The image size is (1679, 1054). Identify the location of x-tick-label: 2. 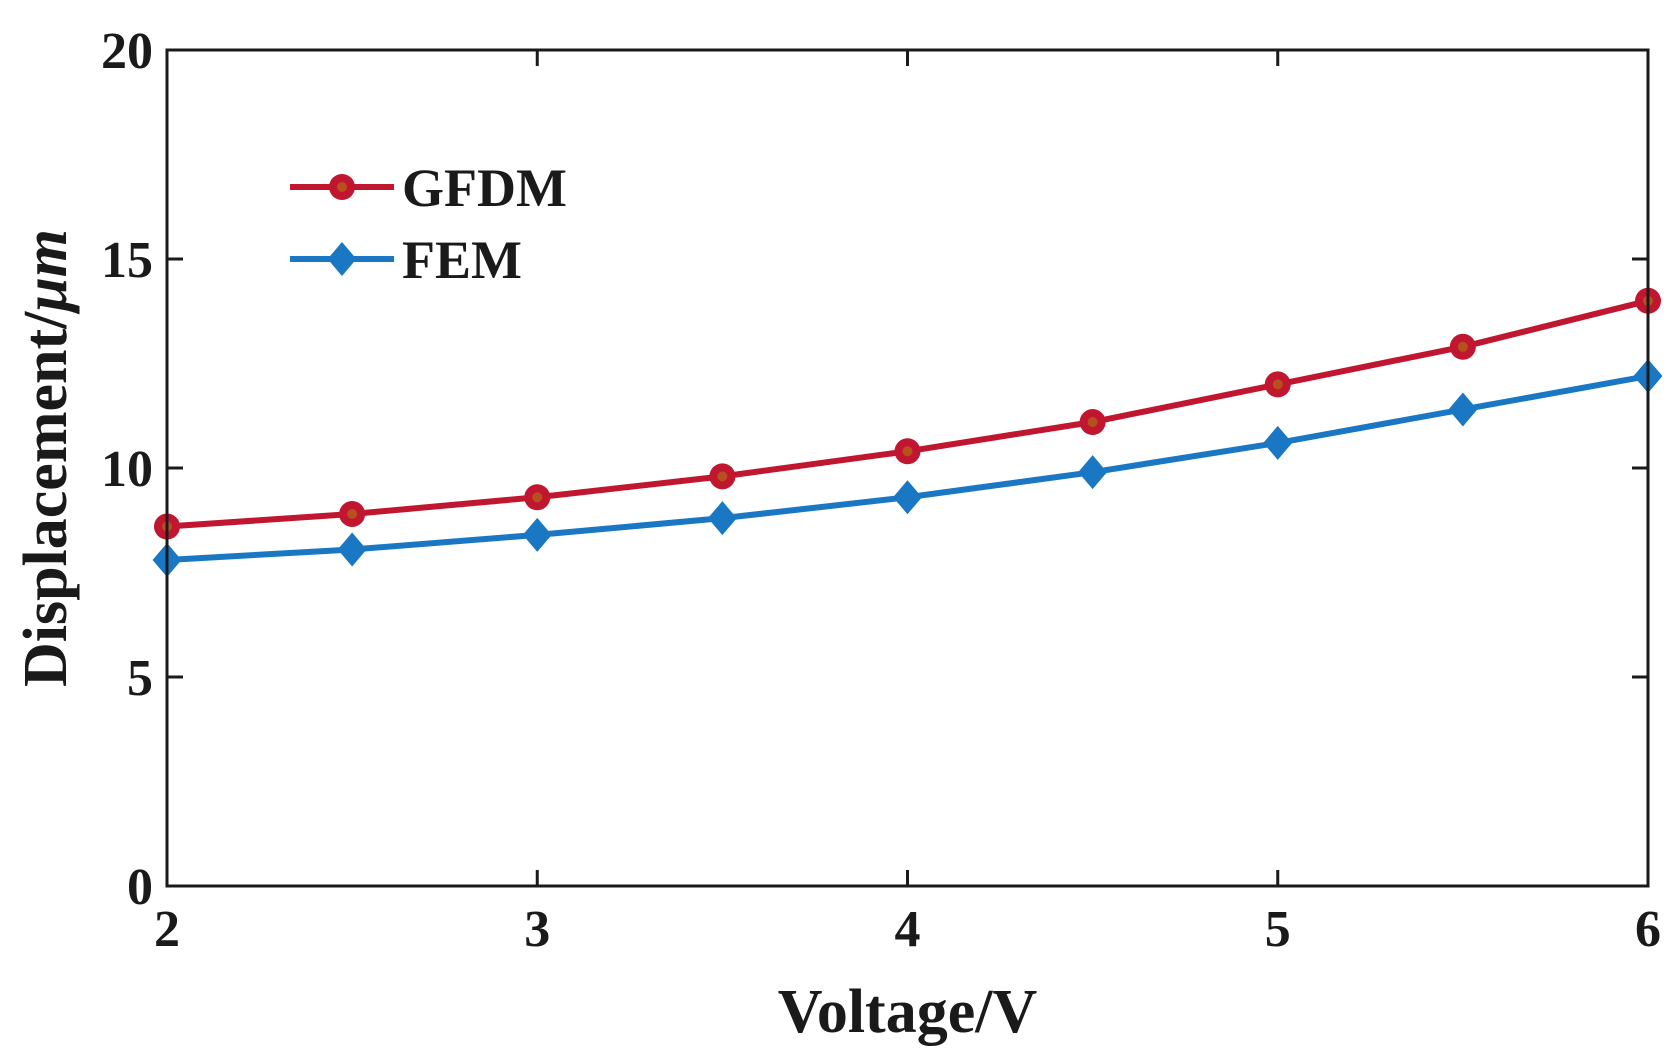
(167, 929).